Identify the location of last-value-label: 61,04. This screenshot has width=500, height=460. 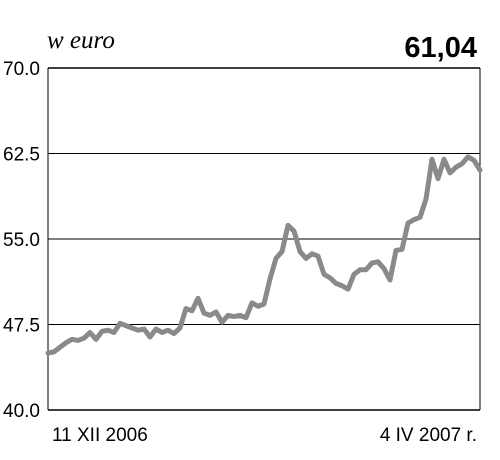
(440, 48).